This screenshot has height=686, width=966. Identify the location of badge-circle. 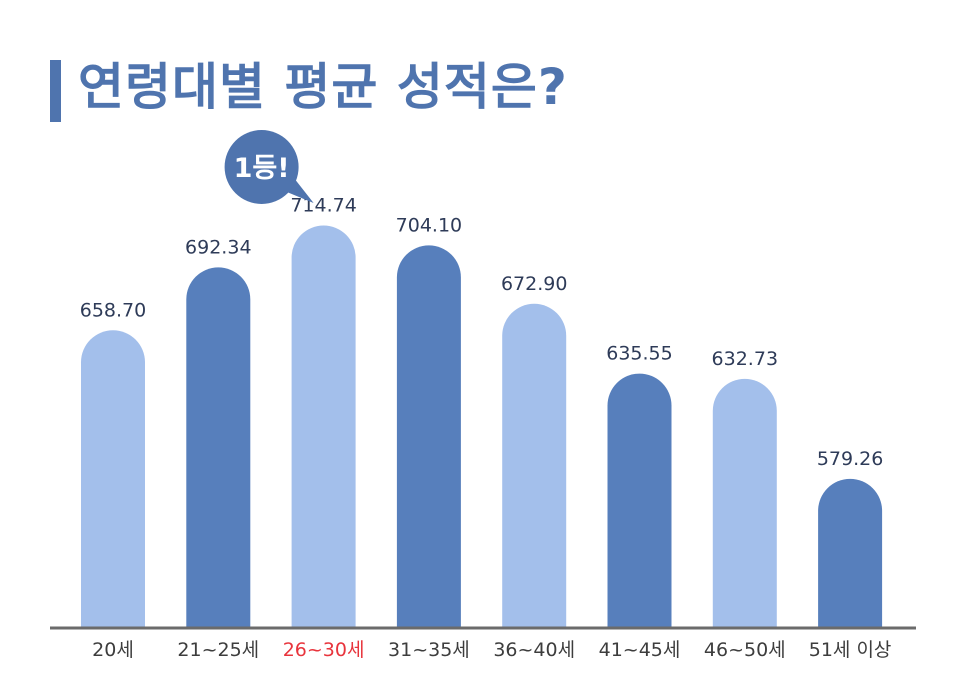
(261, 167).